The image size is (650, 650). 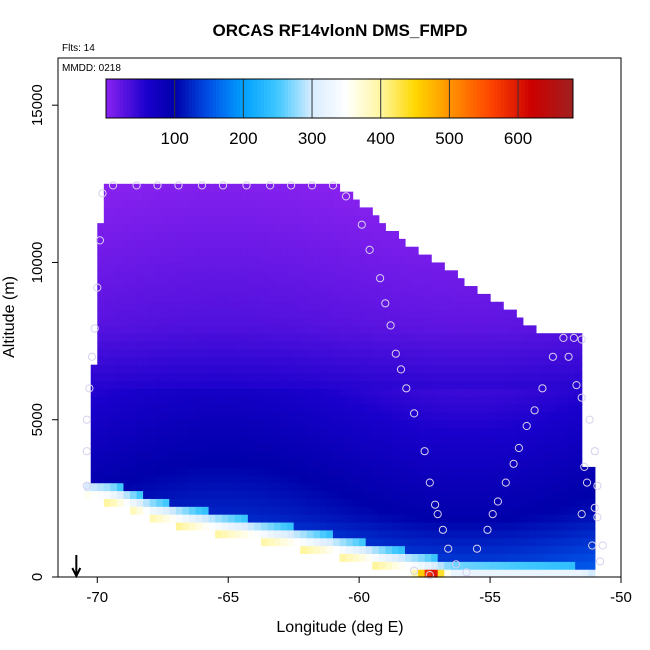 What do you see at coordinates (390, 325) in the screenshot?
I see `track-point` at bounding box center [390, 325].